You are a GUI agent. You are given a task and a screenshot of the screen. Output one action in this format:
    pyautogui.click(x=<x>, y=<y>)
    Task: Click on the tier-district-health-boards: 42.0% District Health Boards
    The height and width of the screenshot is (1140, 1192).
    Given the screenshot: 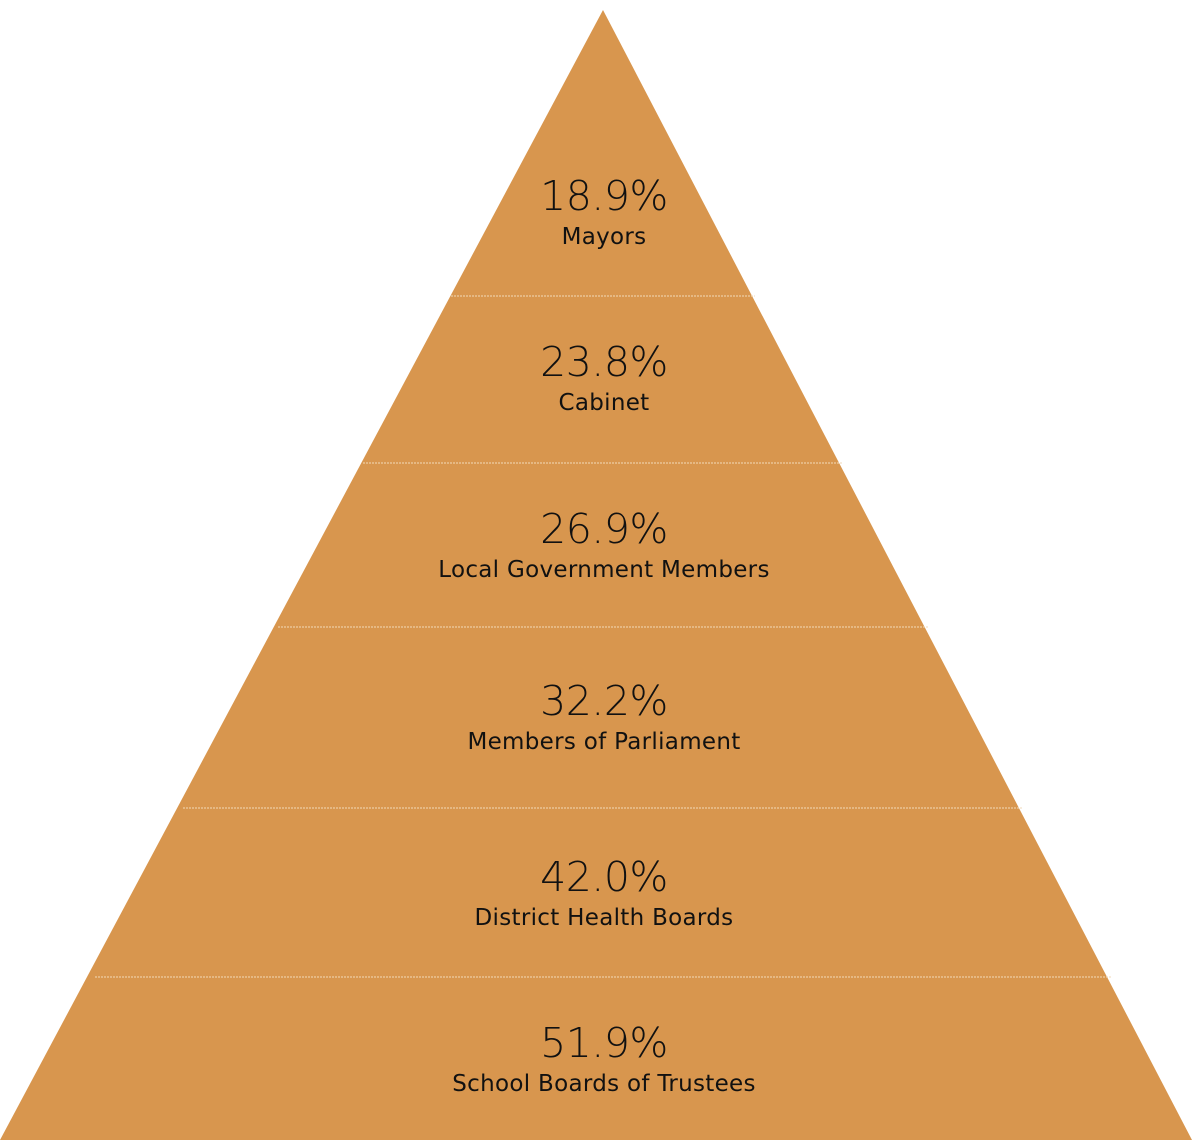 What is the action you would take?
    pyautogui.click(x=604, y=893)
    